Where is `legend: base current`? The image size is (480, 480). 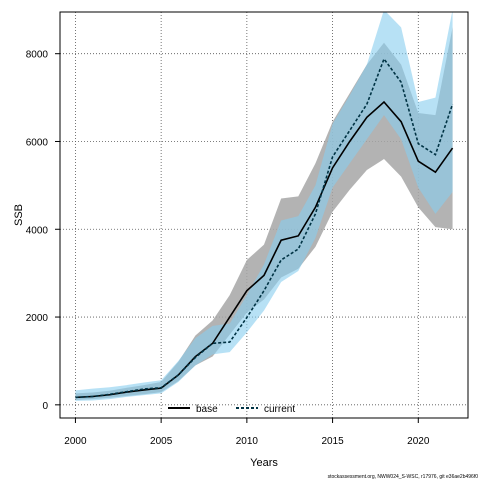 legend: base current is located at coordinates (231, 409).